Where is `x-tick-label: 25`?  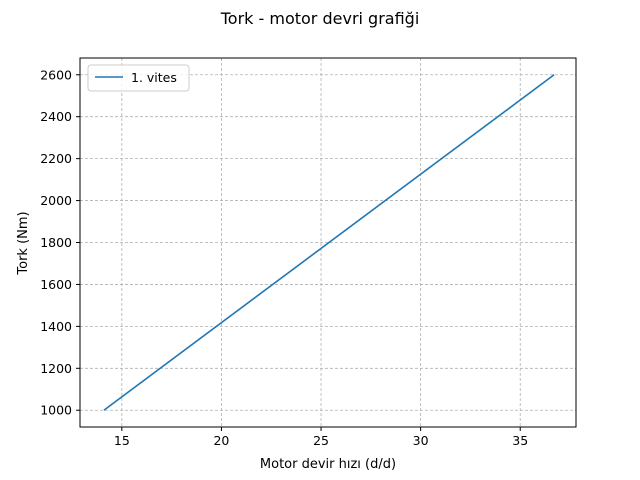 x-tick-label: 25 is located at coordinates (321, 440).